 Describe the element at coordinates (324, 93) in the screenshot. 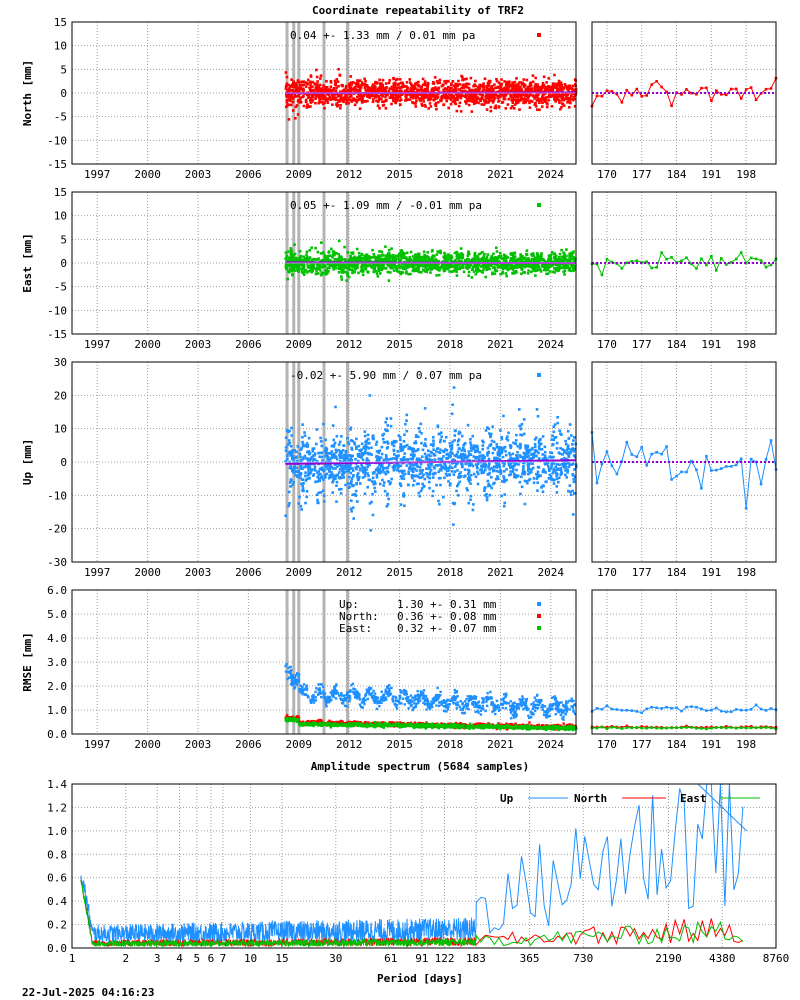

I see `plot-frame` at that location.